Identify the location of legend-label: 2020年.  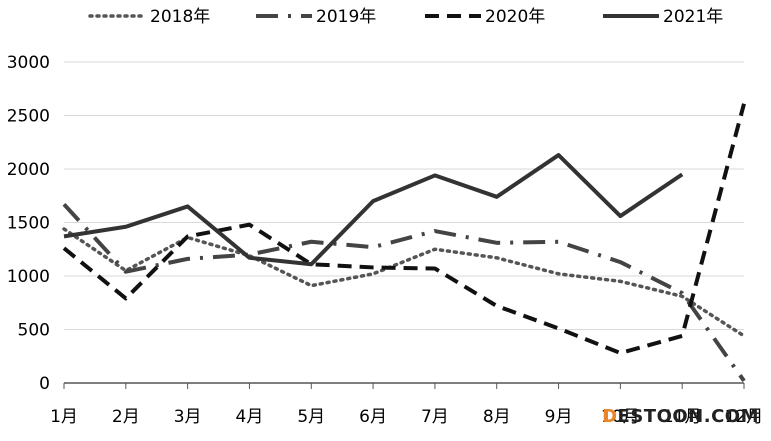
(515, 17).